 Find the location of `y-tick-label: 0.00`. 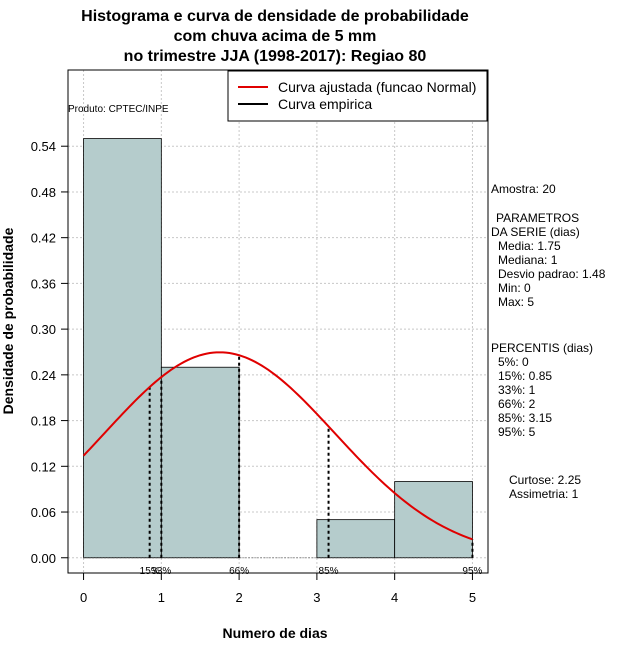

y-tick-label: 0.00 is located at coordinates (43, 558).